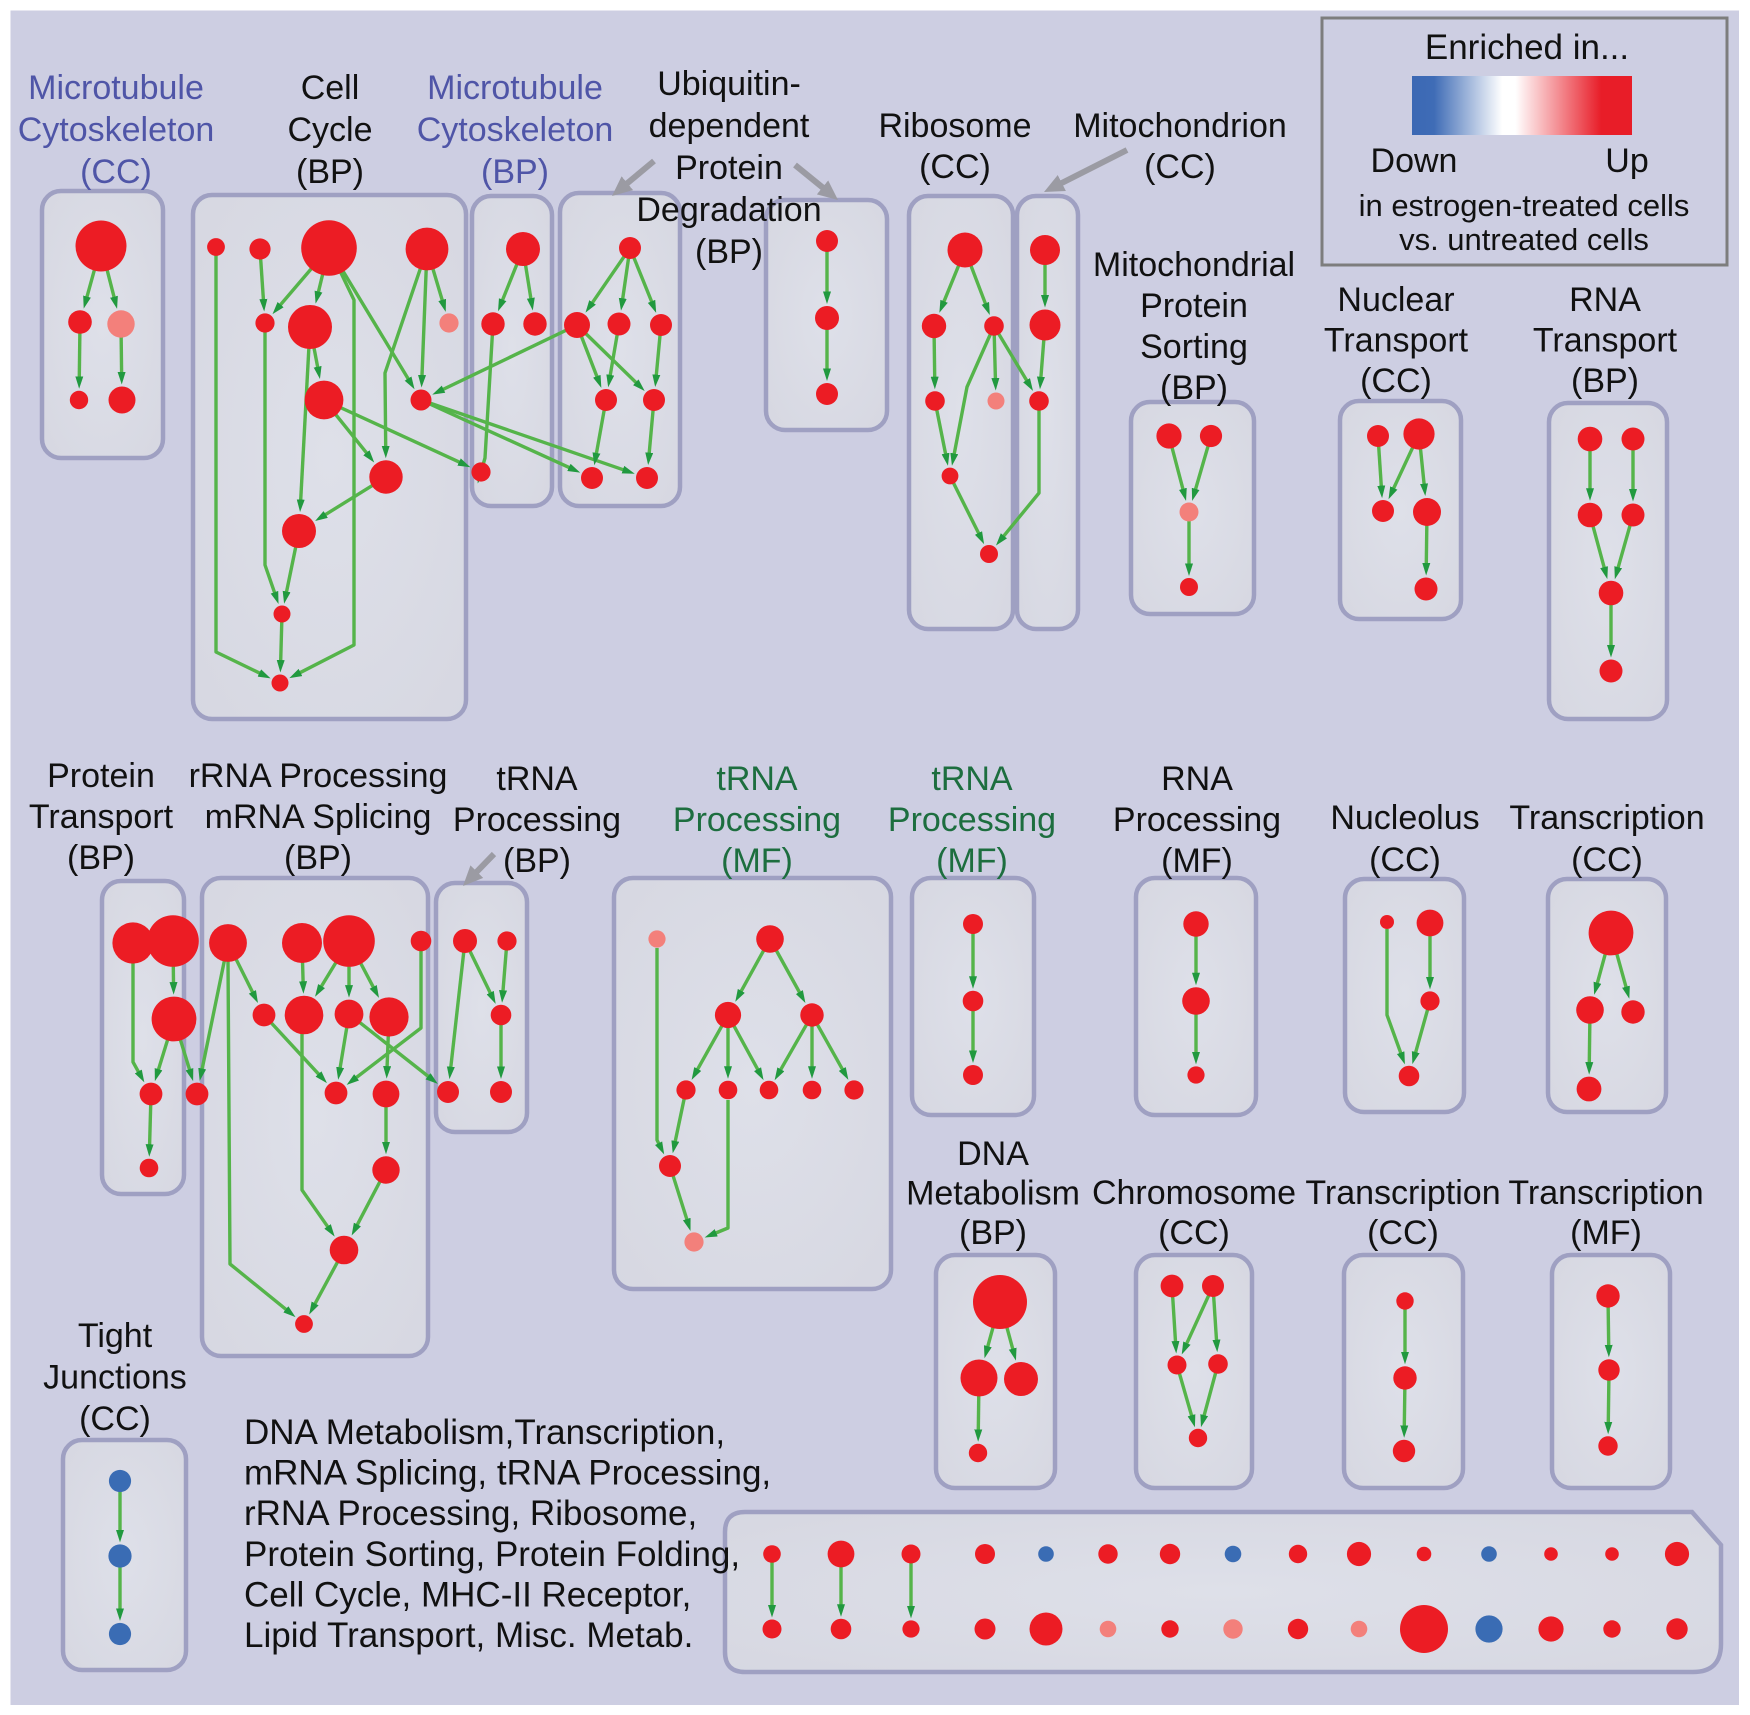 The height and width of the screenshot is (1715, 1750). What do you see at coordinates (1194, 1193) in the screenshot?
I see `svg-text: Chromosome` at bounding box center [1194, 1193].